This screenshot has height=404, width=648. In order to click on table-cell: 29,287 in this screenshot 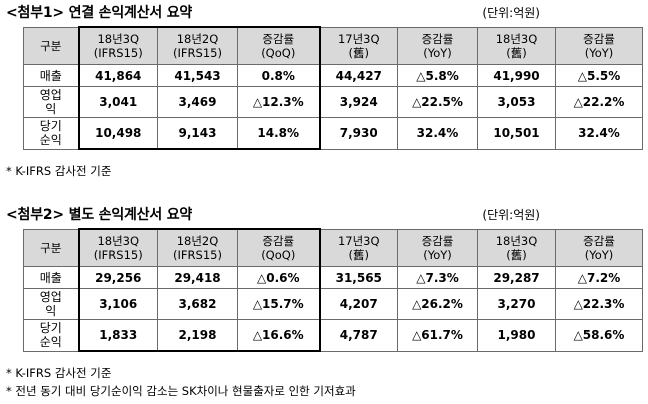, I will do `click(516, 277)`.